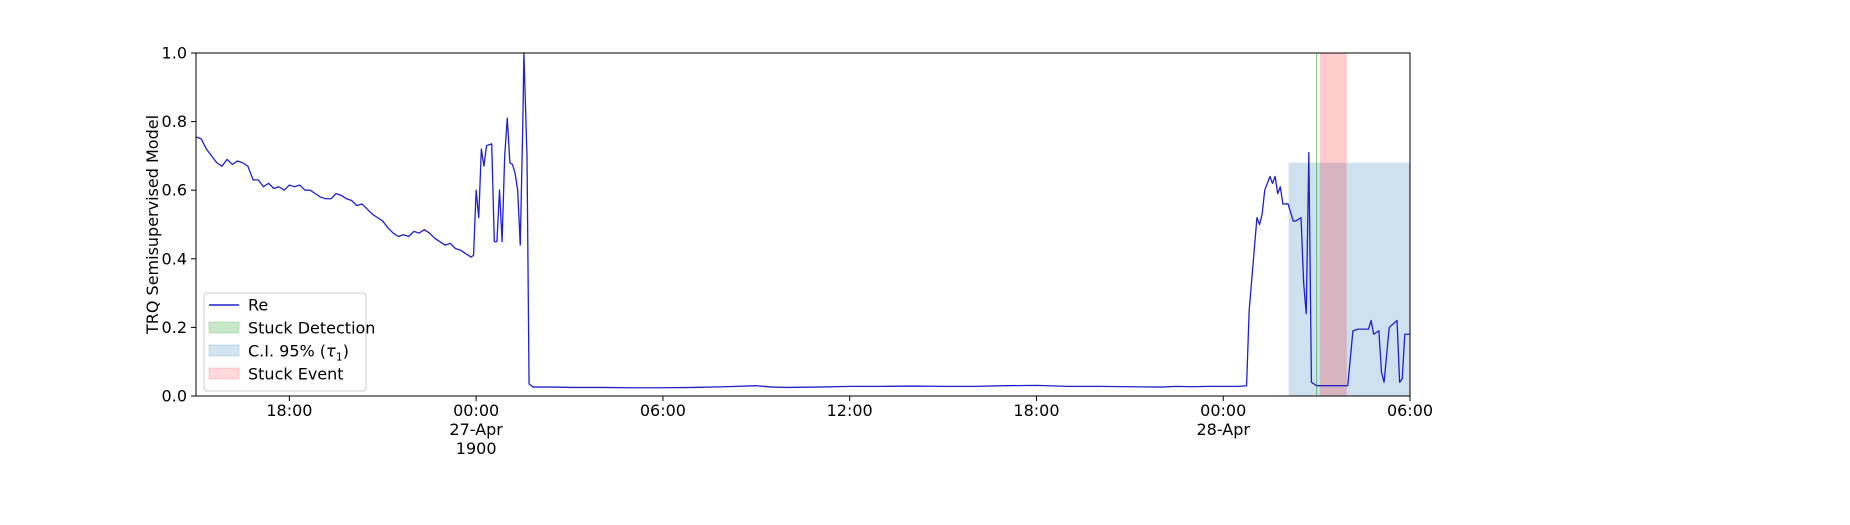  What do you see at coordinates (174, 190) in the screenshot?
I see `y-tick-label: 0.6` at bounding box center [174, 190].